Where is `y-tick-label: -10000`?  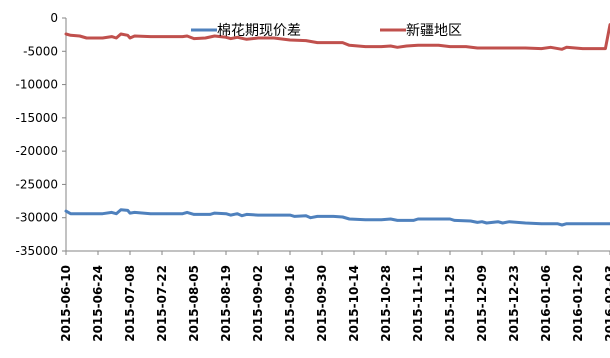
y-tick-label: -10000 is located at coordinates (36, 85).